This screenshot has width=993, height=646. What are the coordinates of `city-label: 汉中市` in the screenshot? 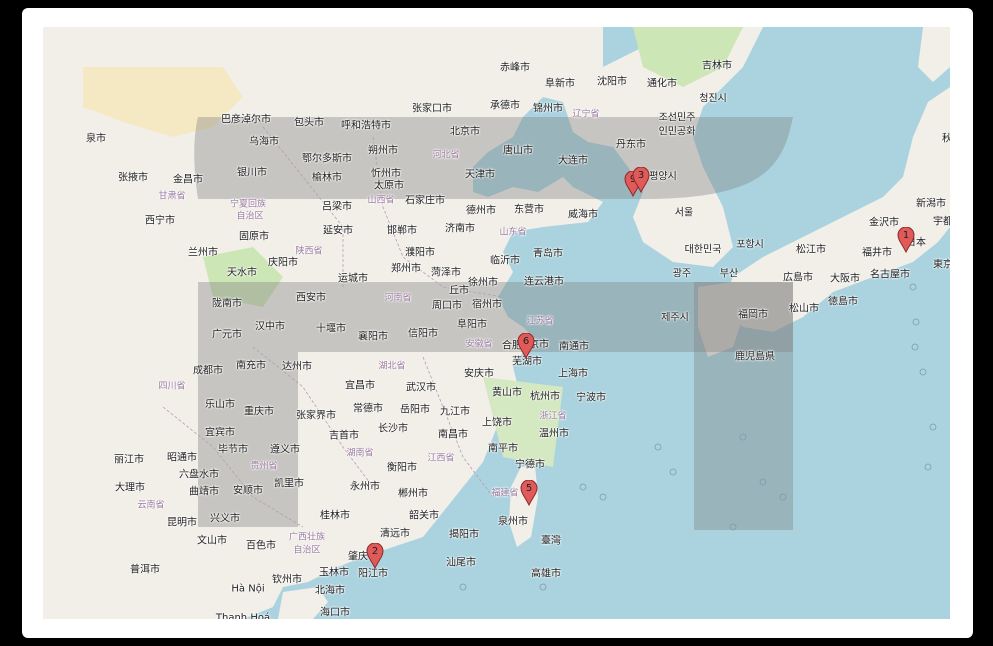 It's located at (270, 327).